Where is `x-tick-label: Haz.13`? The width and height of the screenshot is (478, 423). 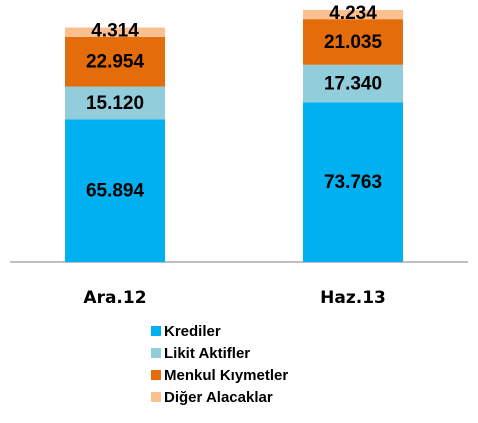
x-tick-label: Haz.13 is located at coordinates (353, 298).